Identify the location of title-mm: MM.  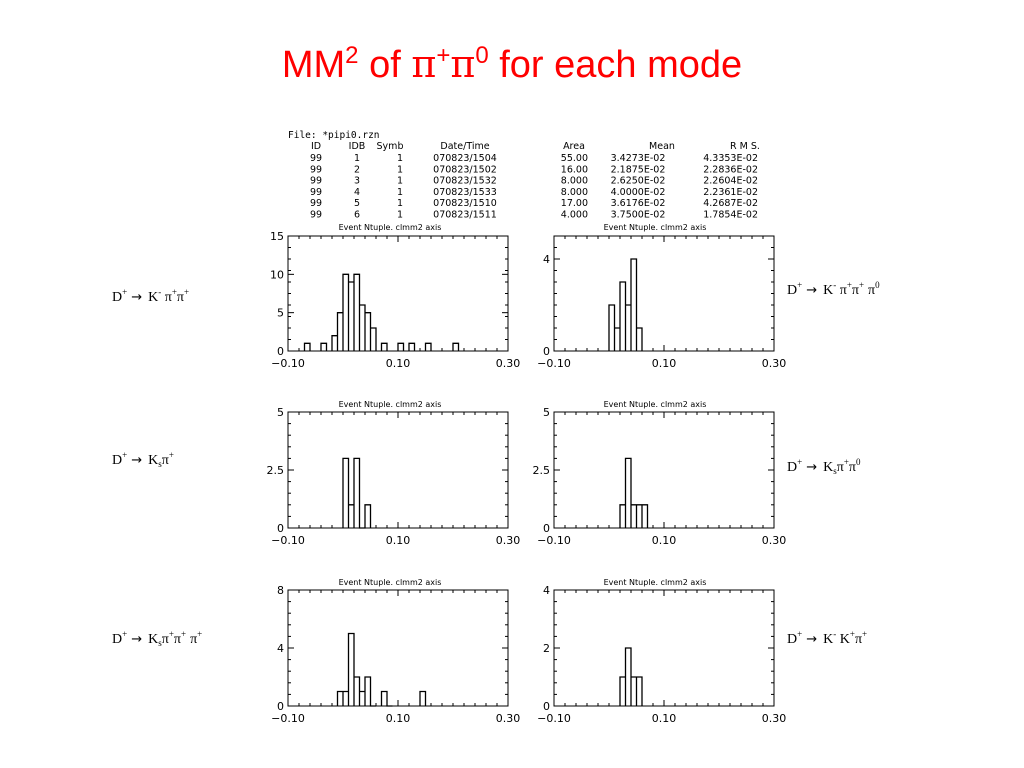
(313, 65).